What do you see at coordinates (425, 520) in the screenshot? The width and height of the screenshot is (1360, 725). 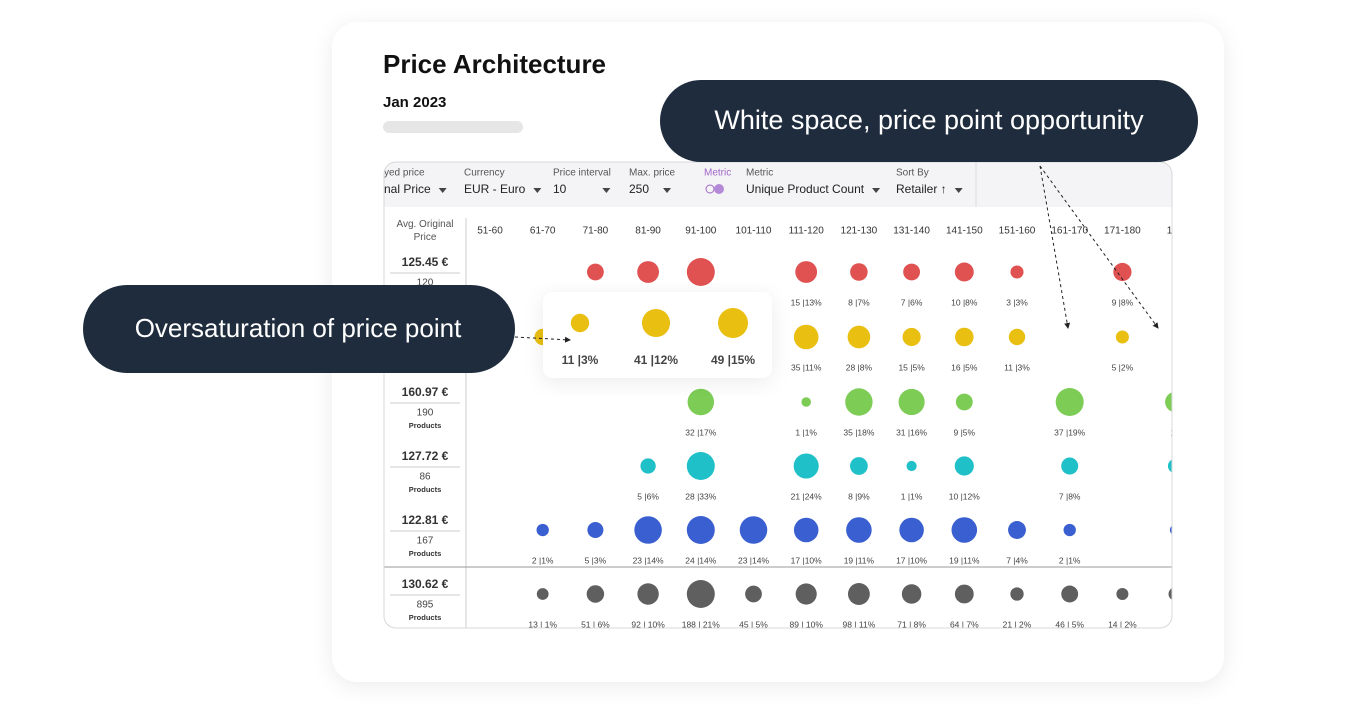 I see `row-avg-price: 122.81 €` at bounding box center [425, 520].